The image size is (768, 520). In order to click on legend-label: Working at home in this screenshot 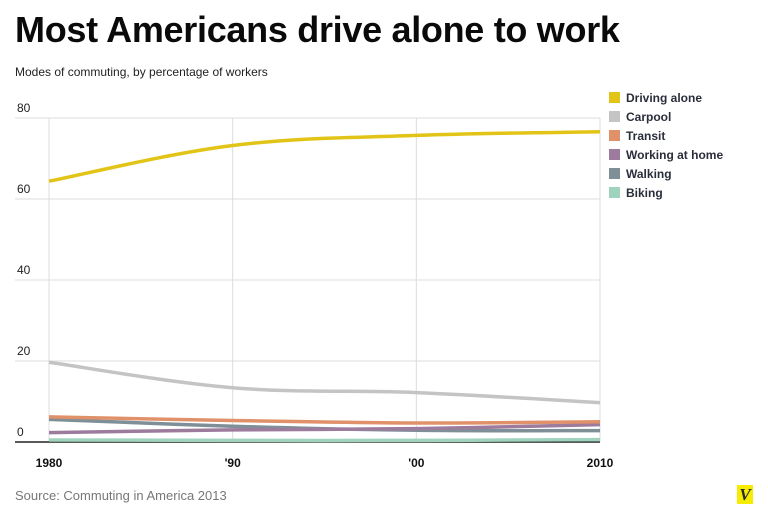, I will do `click(675, 154)`.